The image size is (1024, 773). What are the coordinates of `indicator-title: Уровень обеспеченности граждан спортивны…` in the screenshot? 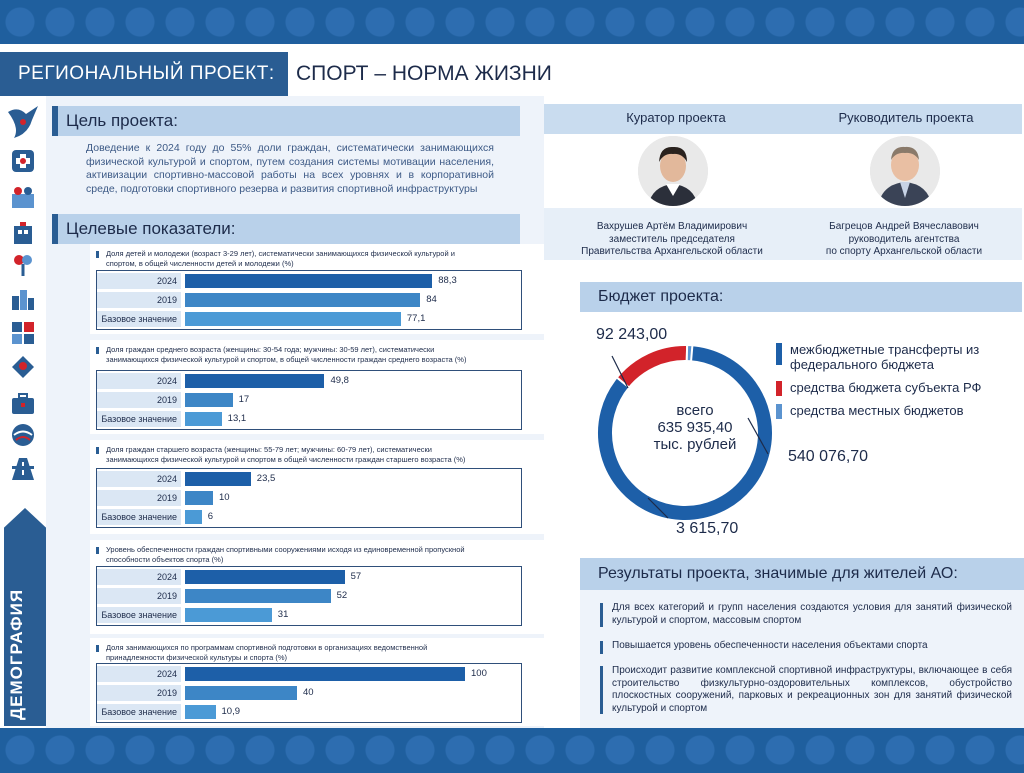 It's located at (285, 554).